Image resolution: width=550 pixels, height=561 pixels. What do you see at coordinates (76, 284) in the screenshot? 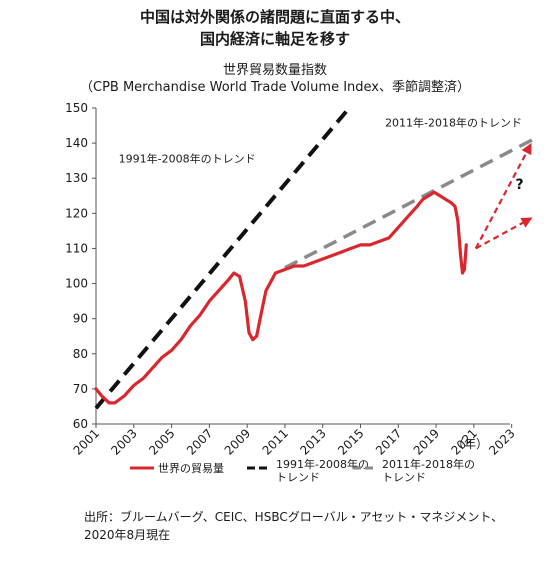
I see `y-tick-label: 100` at bounding box center [76, 284].